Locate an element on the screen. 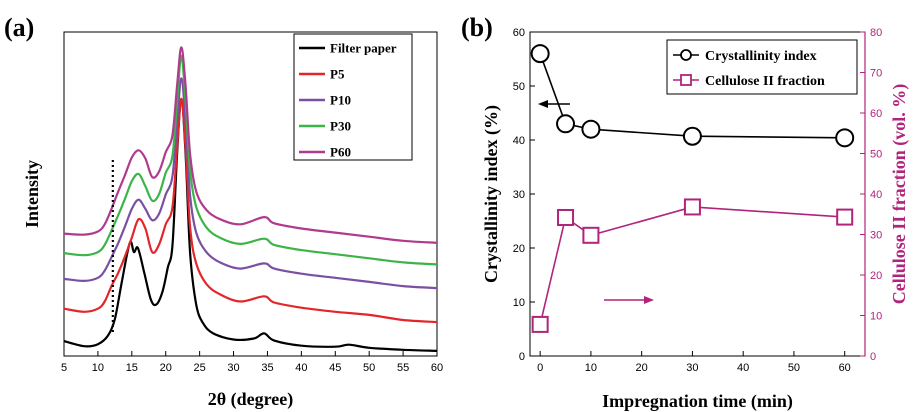 This screenshot has height=412, width=921. right-y-tick-label: 80 is located at coordinates (876, 33).